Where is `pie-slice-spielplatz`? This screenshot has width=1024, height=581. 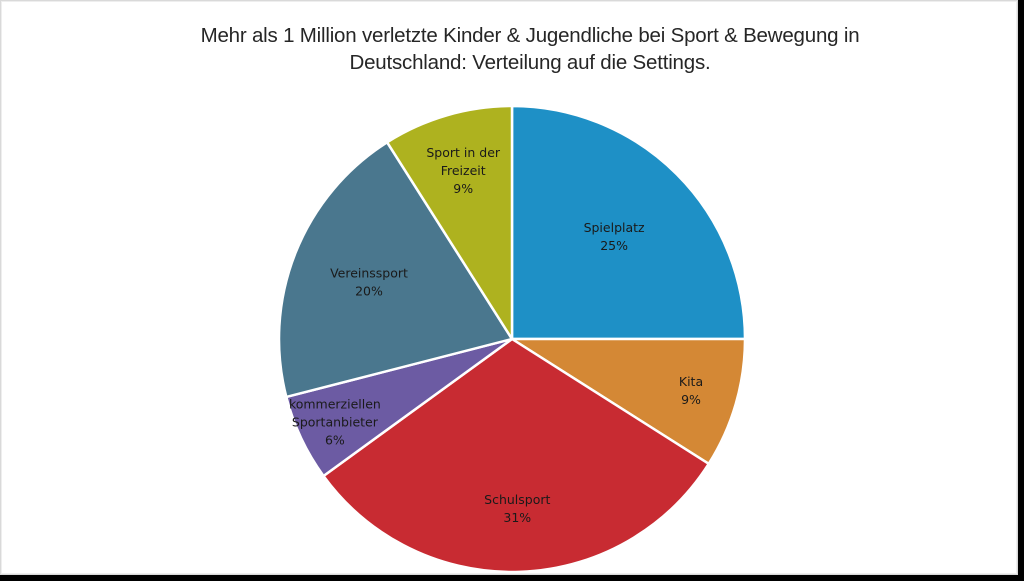
pie-slice-spielplatz is located at coordinates (628, 222).